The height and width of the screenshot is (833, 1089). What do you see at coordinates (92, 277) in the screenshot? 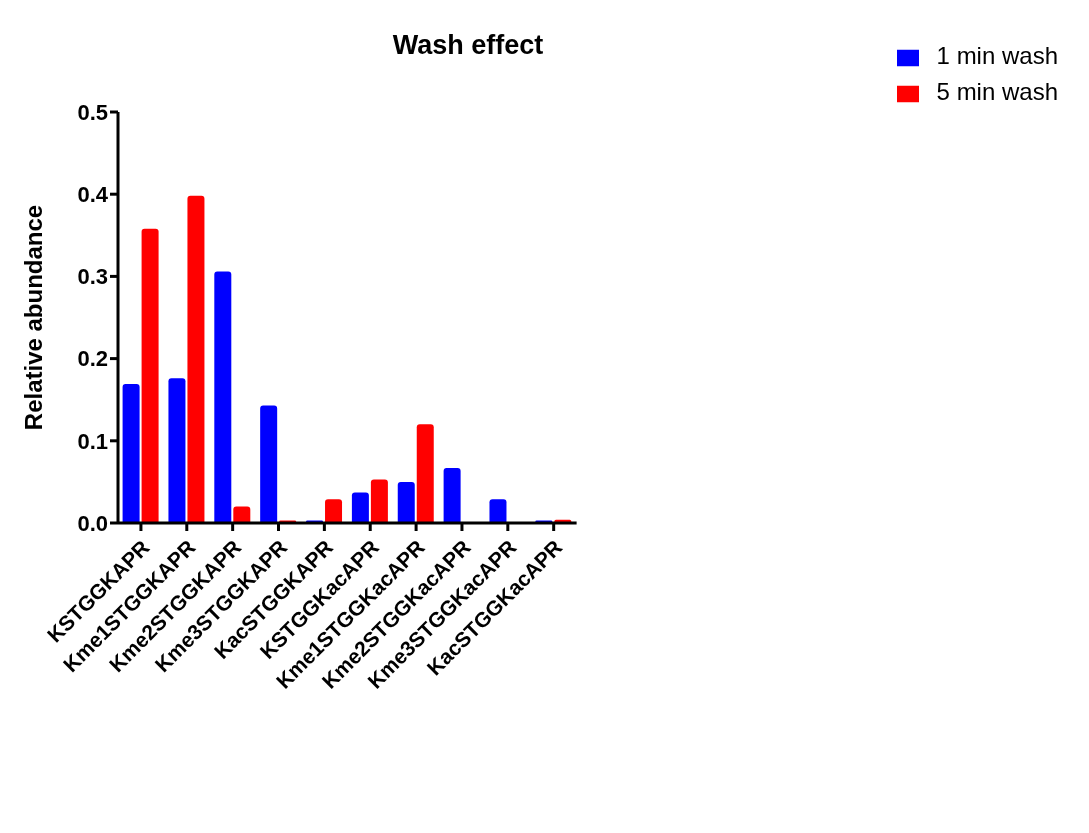
I see `y-tick-label: 0.3` at bounding box center [92, 277].